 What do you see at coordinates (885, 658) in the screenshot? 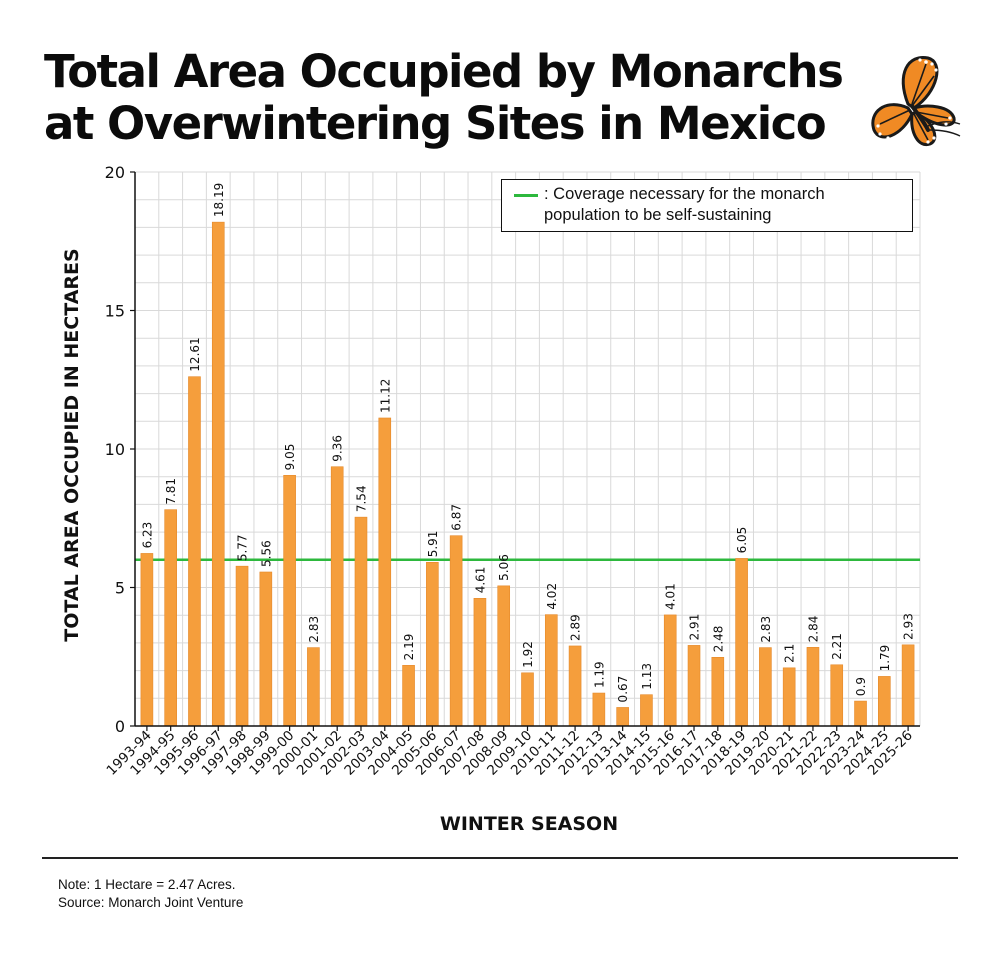
I see `data-label-2024-25: 1.79` at bounding box center [885, 658].